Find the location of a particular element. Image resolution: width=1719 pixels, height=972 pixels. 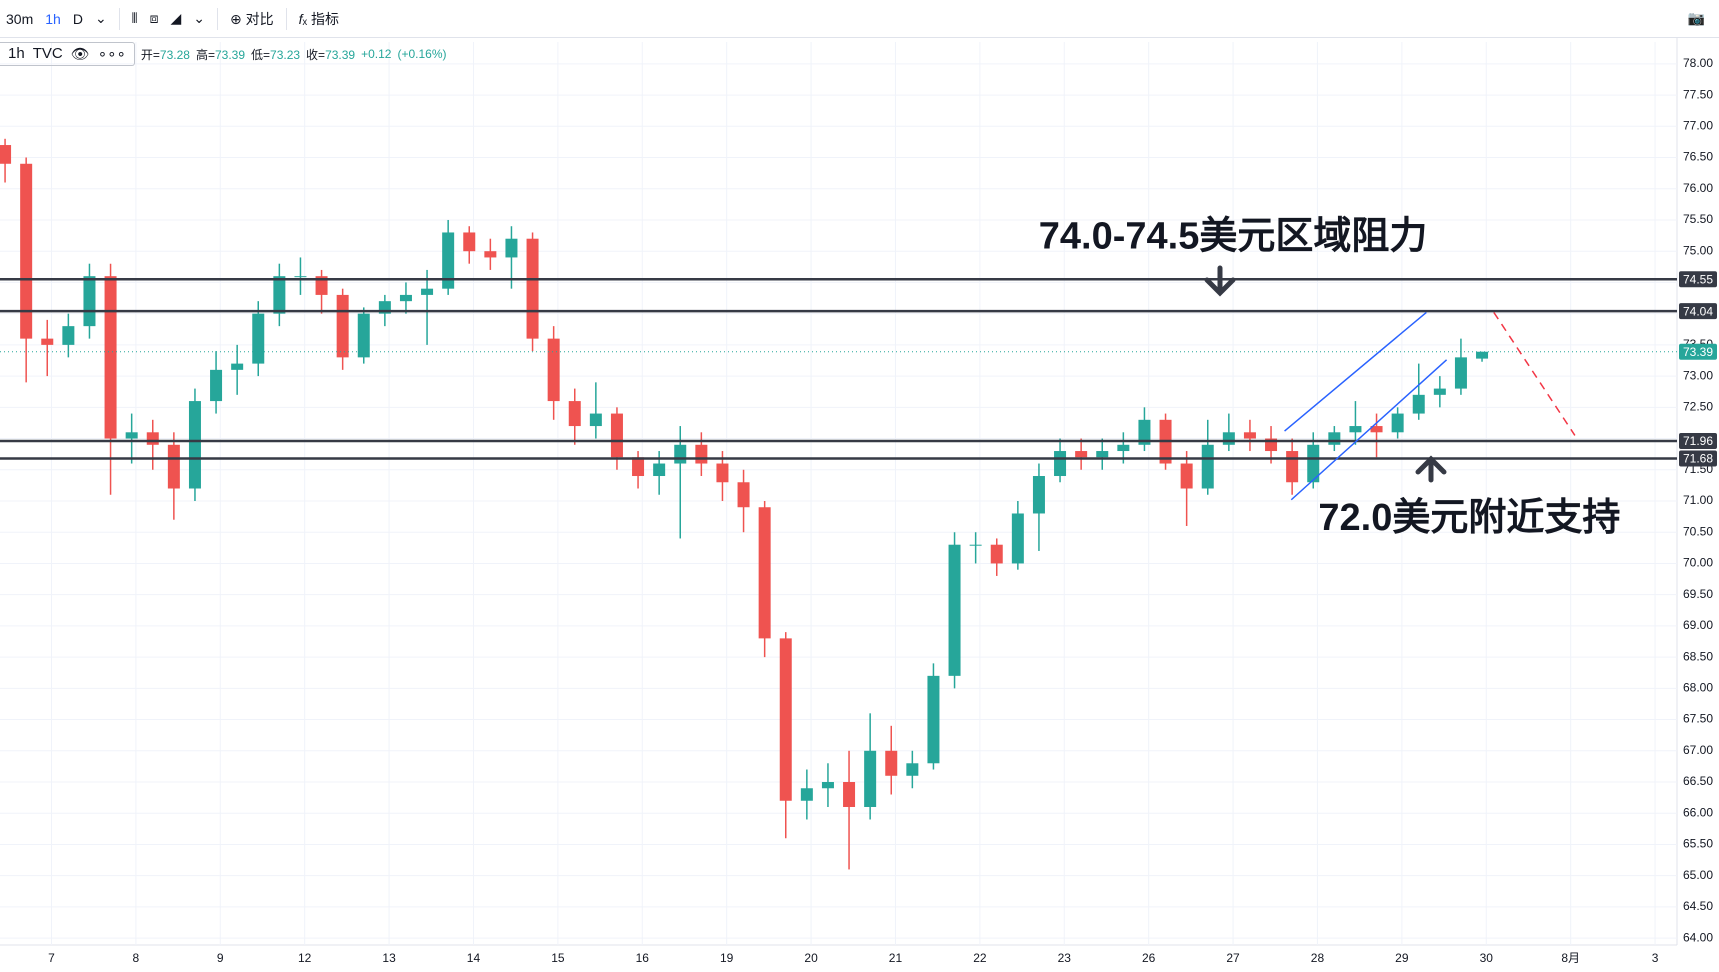

change-pct: (+0.16%) is located at coordinates (422, 54).